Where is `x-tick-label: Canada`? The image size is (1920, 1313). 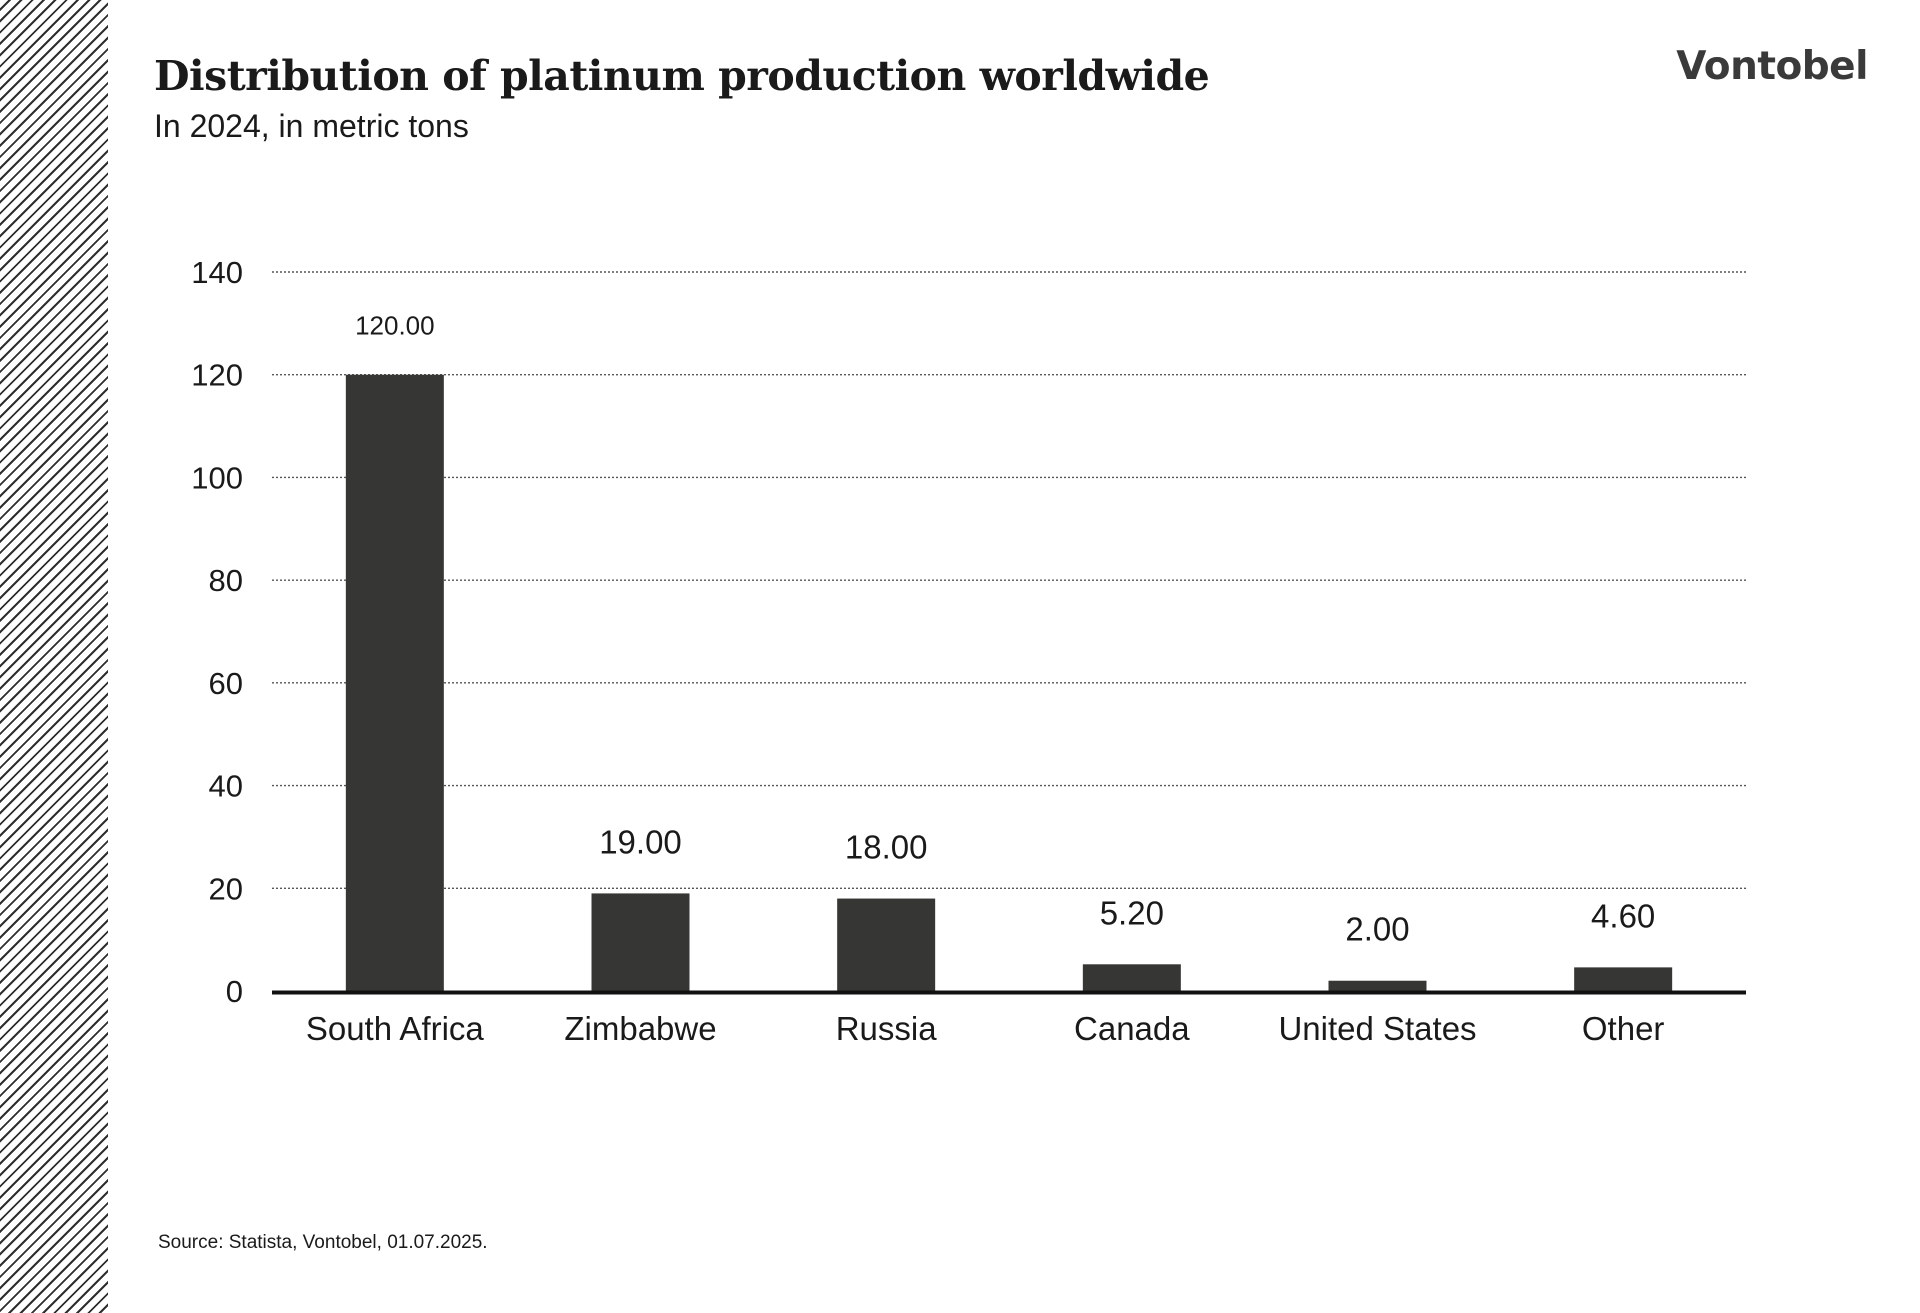 x-tick-label: Canada is located at coordinates (1132, 1028).